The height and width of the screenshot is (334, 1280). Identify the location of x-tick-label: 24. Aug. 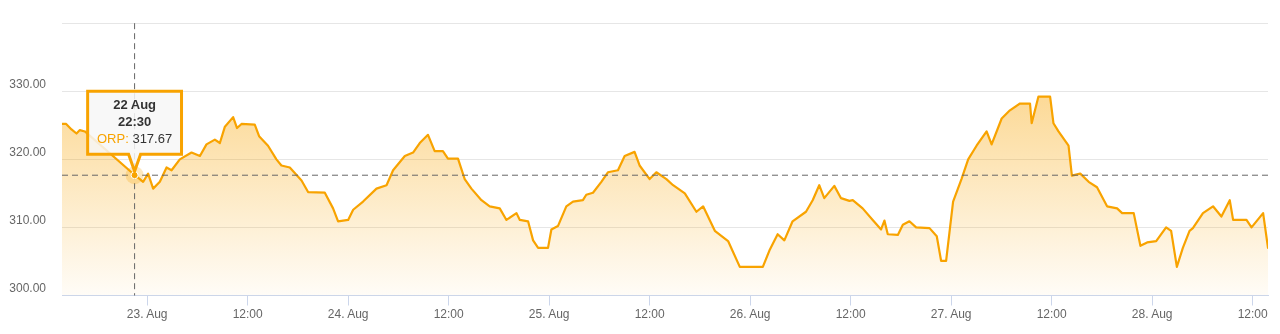
(348, 314).